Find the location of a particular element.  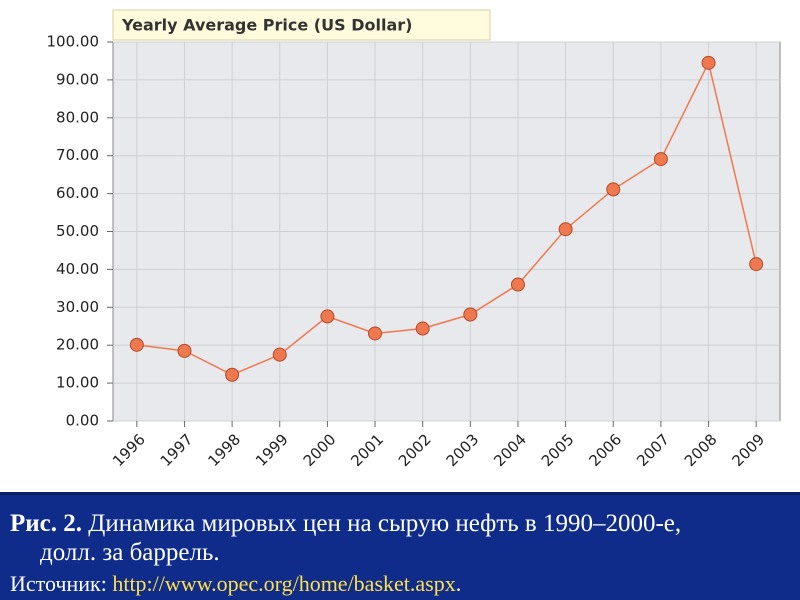

x-tick-label: 2000 is located at coordinates (320, 450).